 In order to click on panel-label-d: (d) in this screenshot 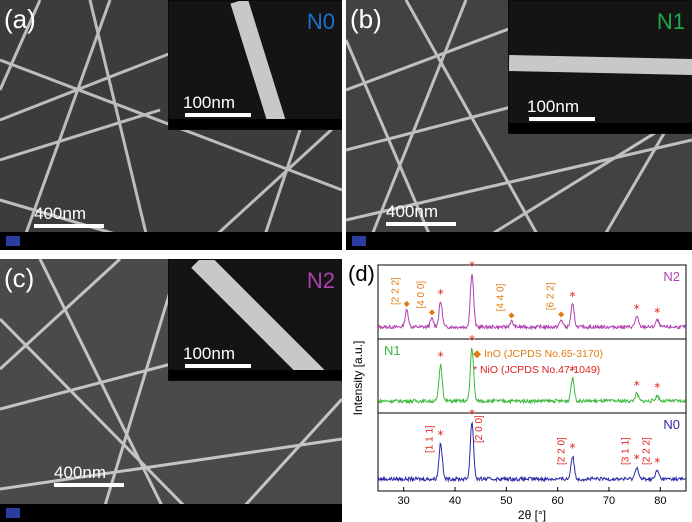, I will do `click(361, 273)`.